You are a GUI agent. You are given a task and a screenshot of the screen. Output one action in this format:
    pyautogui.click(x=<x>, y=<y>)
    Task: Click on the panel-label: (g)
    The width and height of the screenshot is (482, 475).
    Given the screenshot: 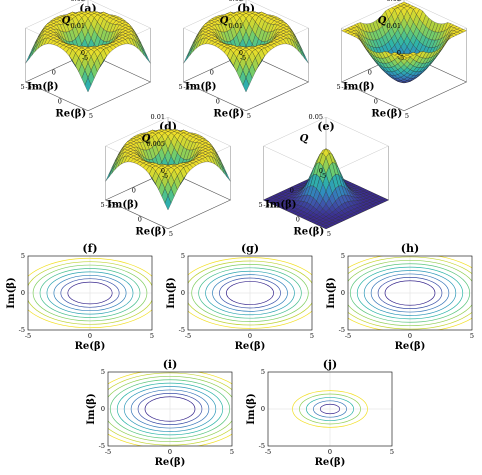 What is the action you would take?
    pyautogui.click(x=250, y=248)
    